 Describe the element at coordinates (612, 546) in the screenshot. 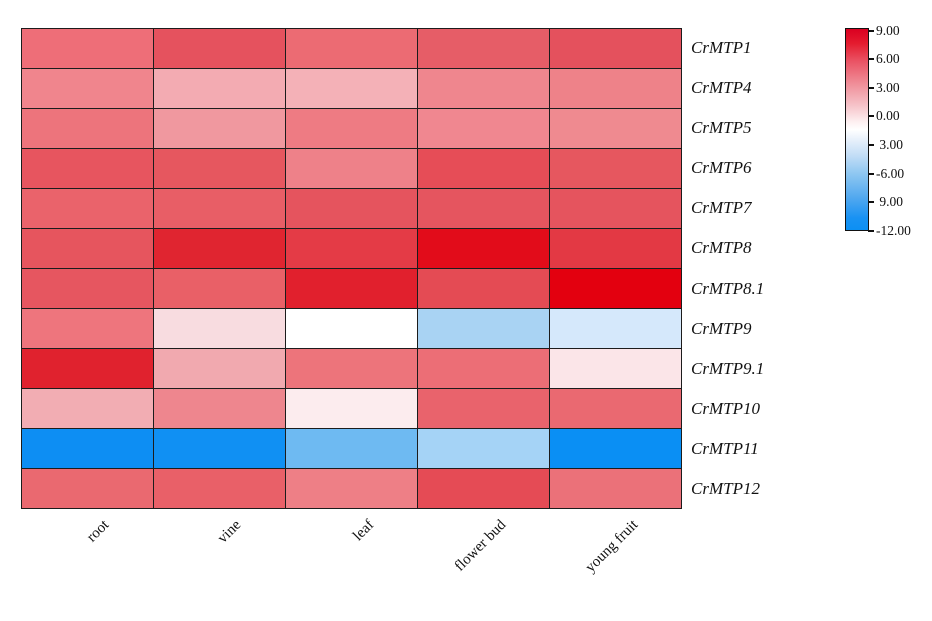

I see `tissue-col-label: young fruit` at that location.